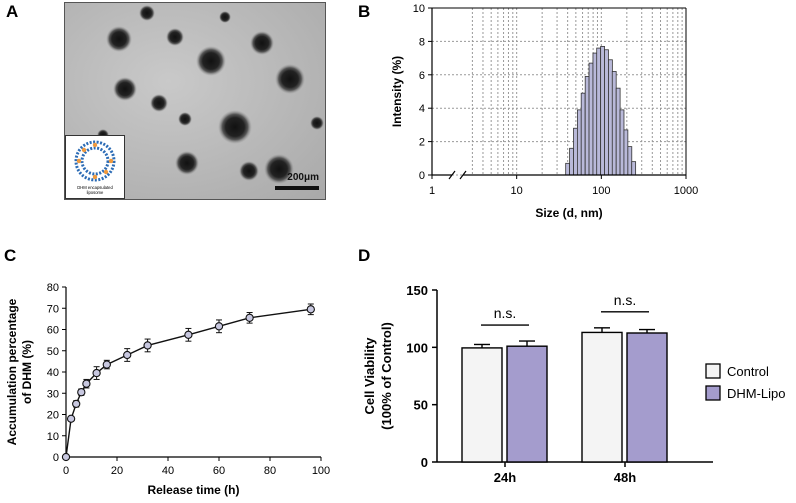  I want to click on b-y-tick-label: 8, so click(422, 42).